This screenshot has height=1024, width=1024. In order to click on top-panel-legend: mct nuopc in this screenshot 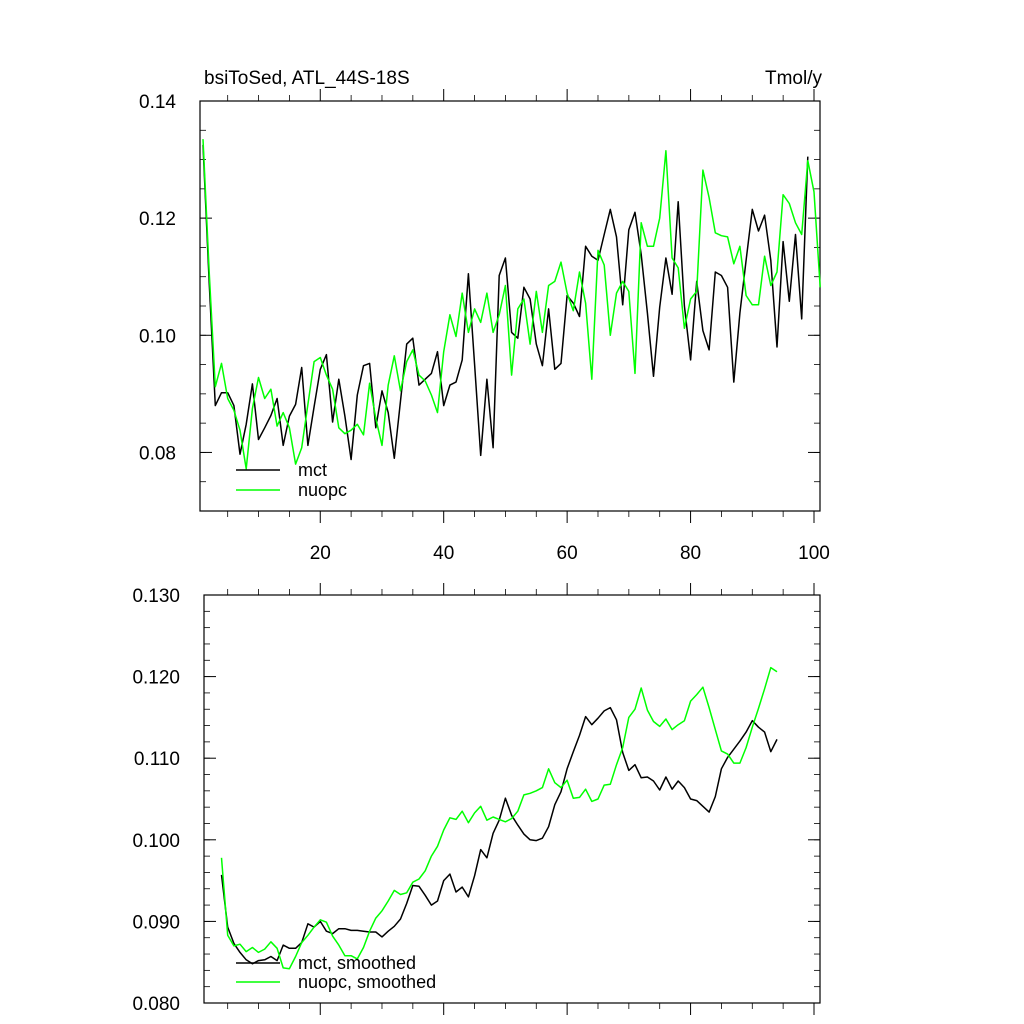, I will do `click(291, 480)`.